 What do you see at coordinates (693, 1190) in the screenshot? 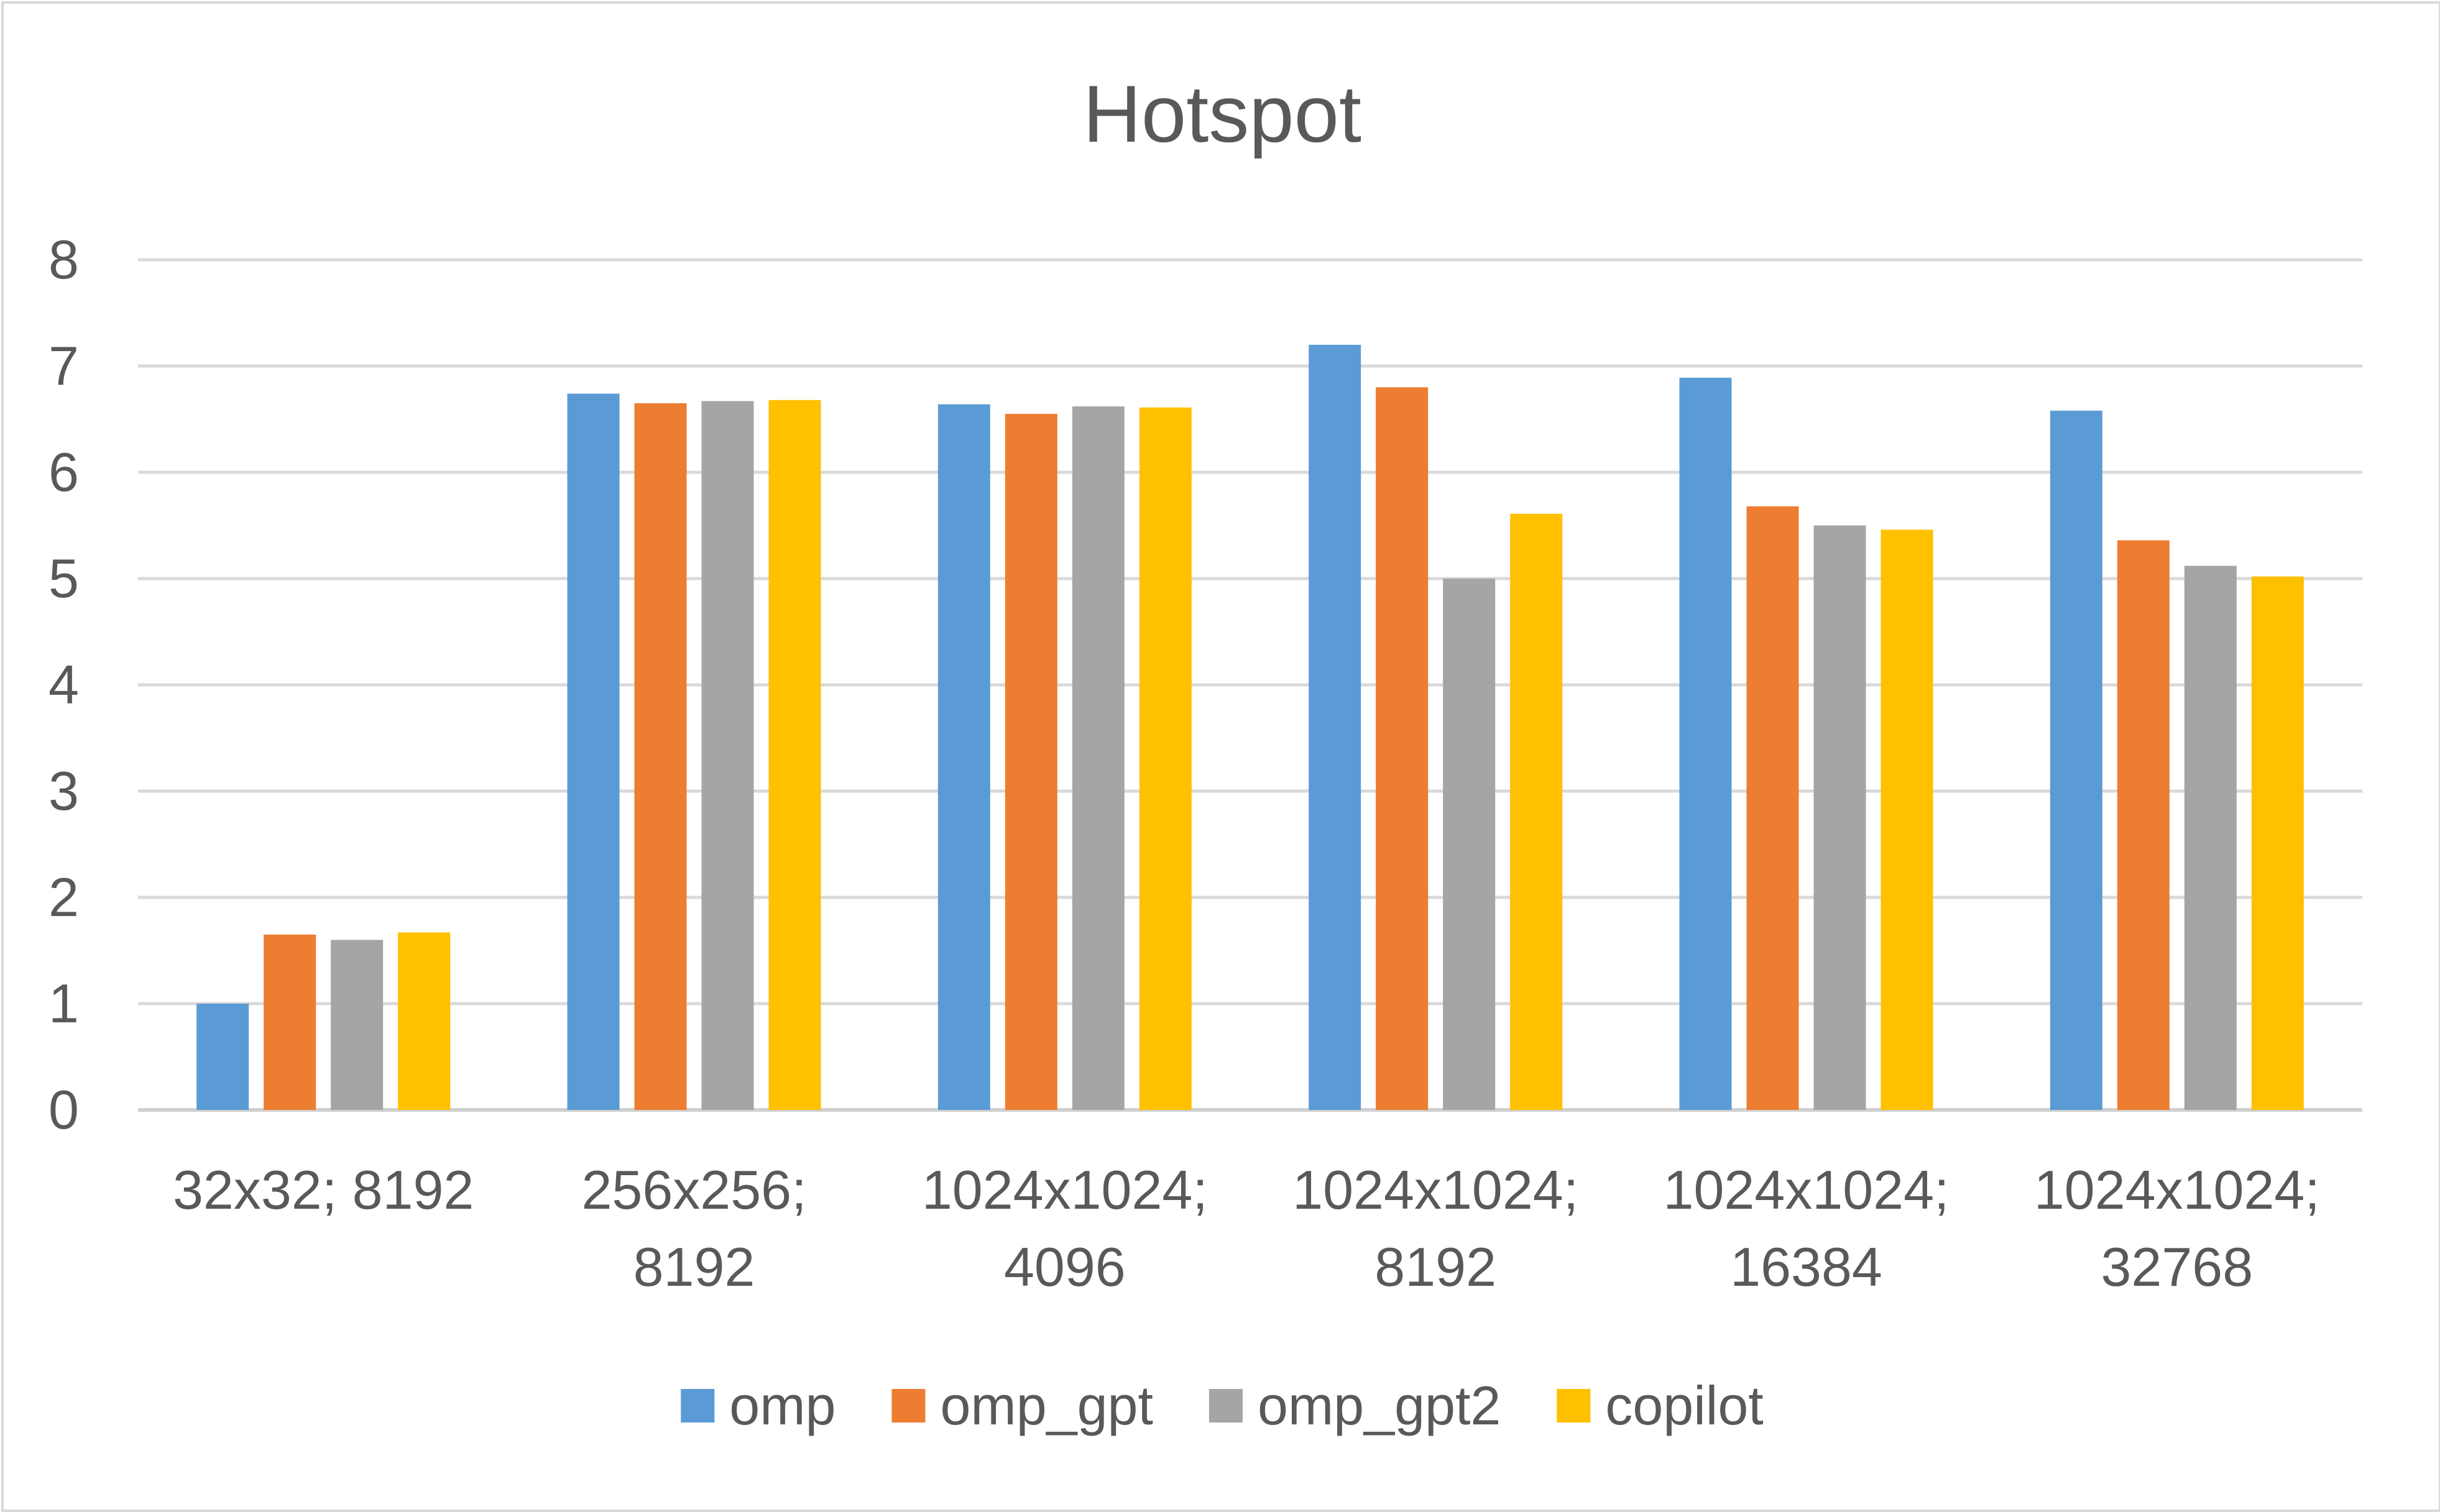
I see `x-category-label: 256x256;` at bounding box center [693, 1190].